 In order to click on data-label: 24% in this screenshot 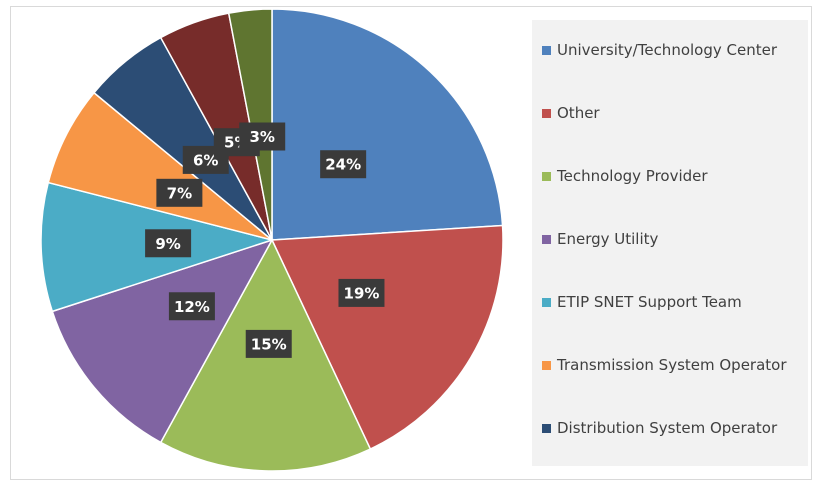, I will do `click(343, 164)`.